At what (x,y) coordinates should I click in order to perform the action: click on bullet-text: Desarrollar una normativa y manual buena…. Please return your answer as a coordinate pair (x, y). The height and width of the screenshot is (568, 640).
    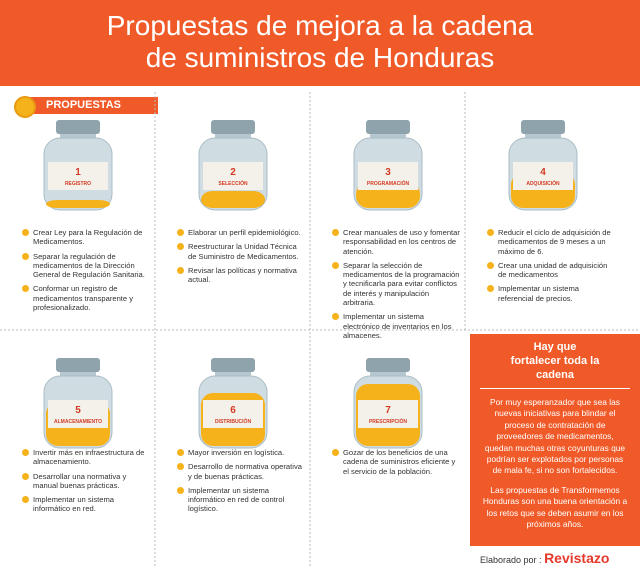
    Looking at the image, I should click on (80, 480).